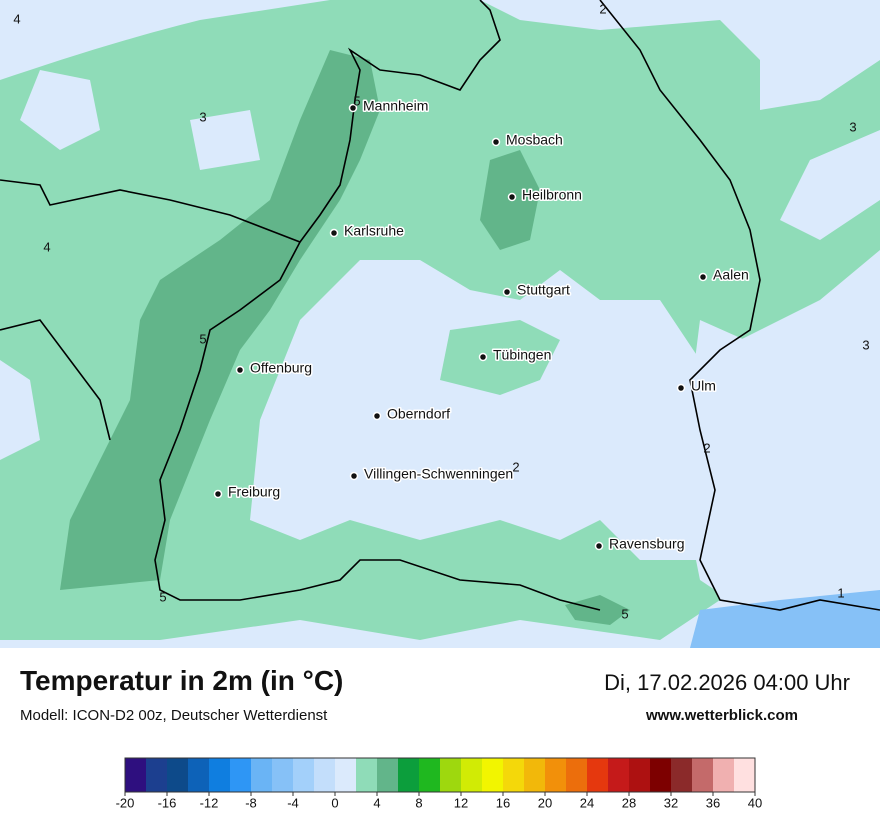 The width and height of the screenshot is (880, 830). I want to click on city-label: Mosbach, so click(534, 140).